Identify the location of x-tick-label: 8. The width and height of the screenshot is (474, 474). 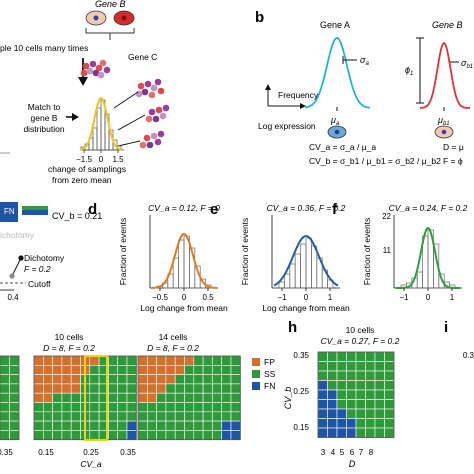
(371, 452).